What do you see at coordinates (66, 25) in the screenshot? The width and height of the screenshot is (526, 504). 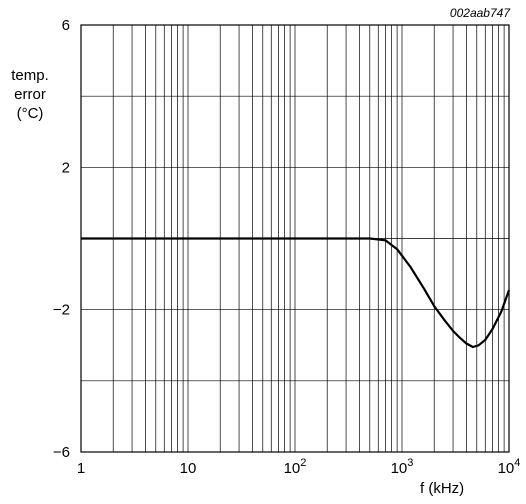 I see `y-tick-label: 6` at bounding box center [66, 25].